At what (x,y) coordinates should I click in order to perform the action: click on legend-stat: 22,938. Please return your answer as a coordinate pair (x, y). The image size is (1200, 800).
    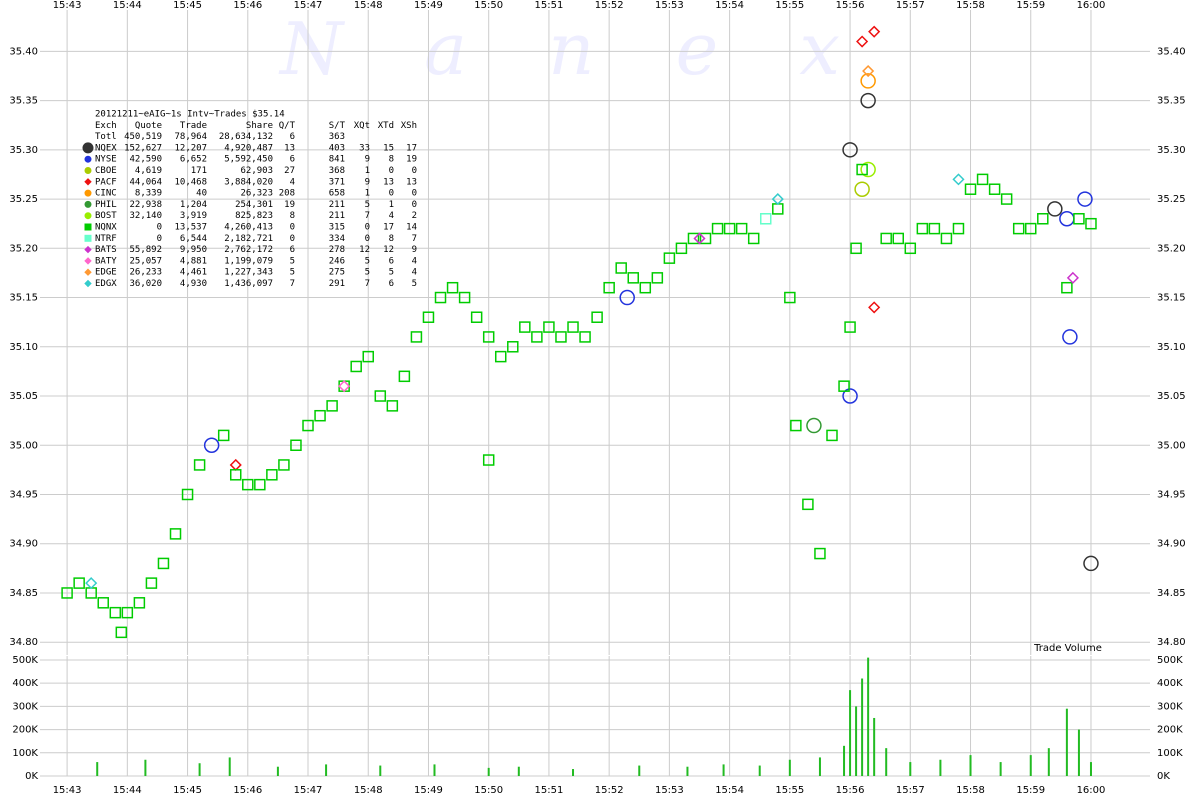
    Looking at the image, I should click on (145, 205).